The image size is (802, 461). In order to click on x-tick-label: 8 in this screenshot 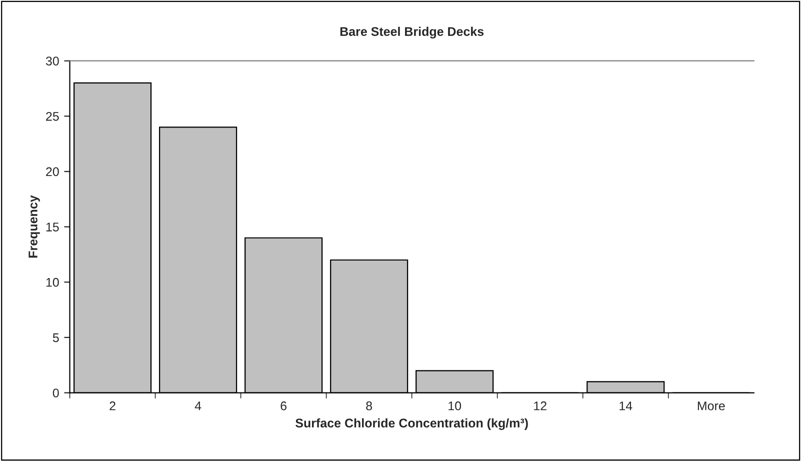, I will do `click(369, 405)`.